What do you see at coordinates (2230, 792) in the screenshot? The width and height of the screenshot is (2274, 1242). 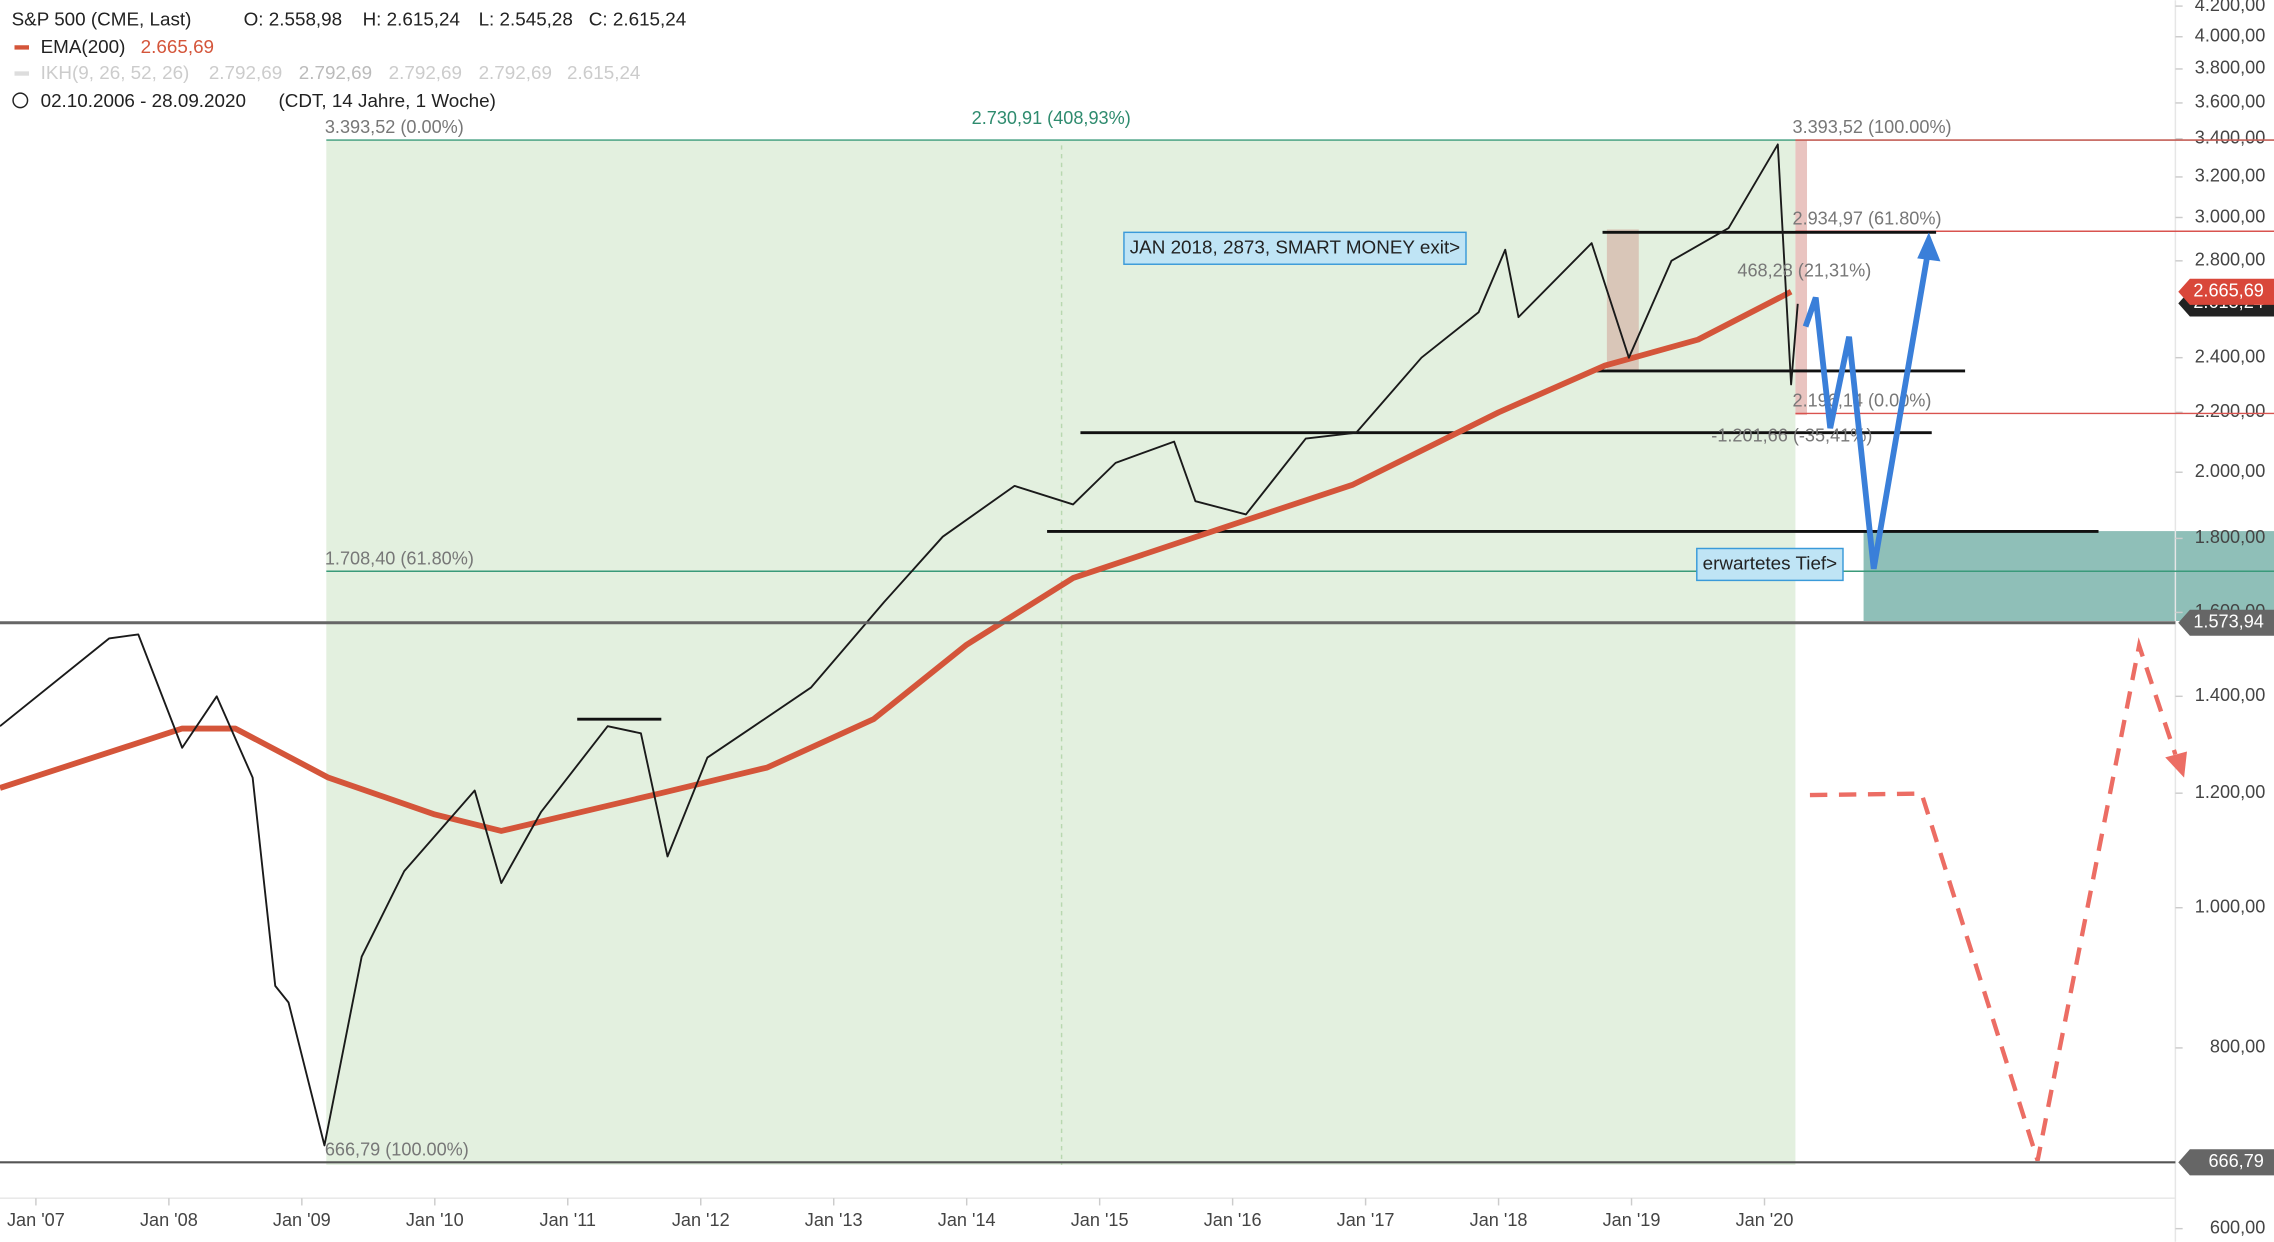 I see `y-tick-label: 1.200,00` at bounding box center [2230, 792].